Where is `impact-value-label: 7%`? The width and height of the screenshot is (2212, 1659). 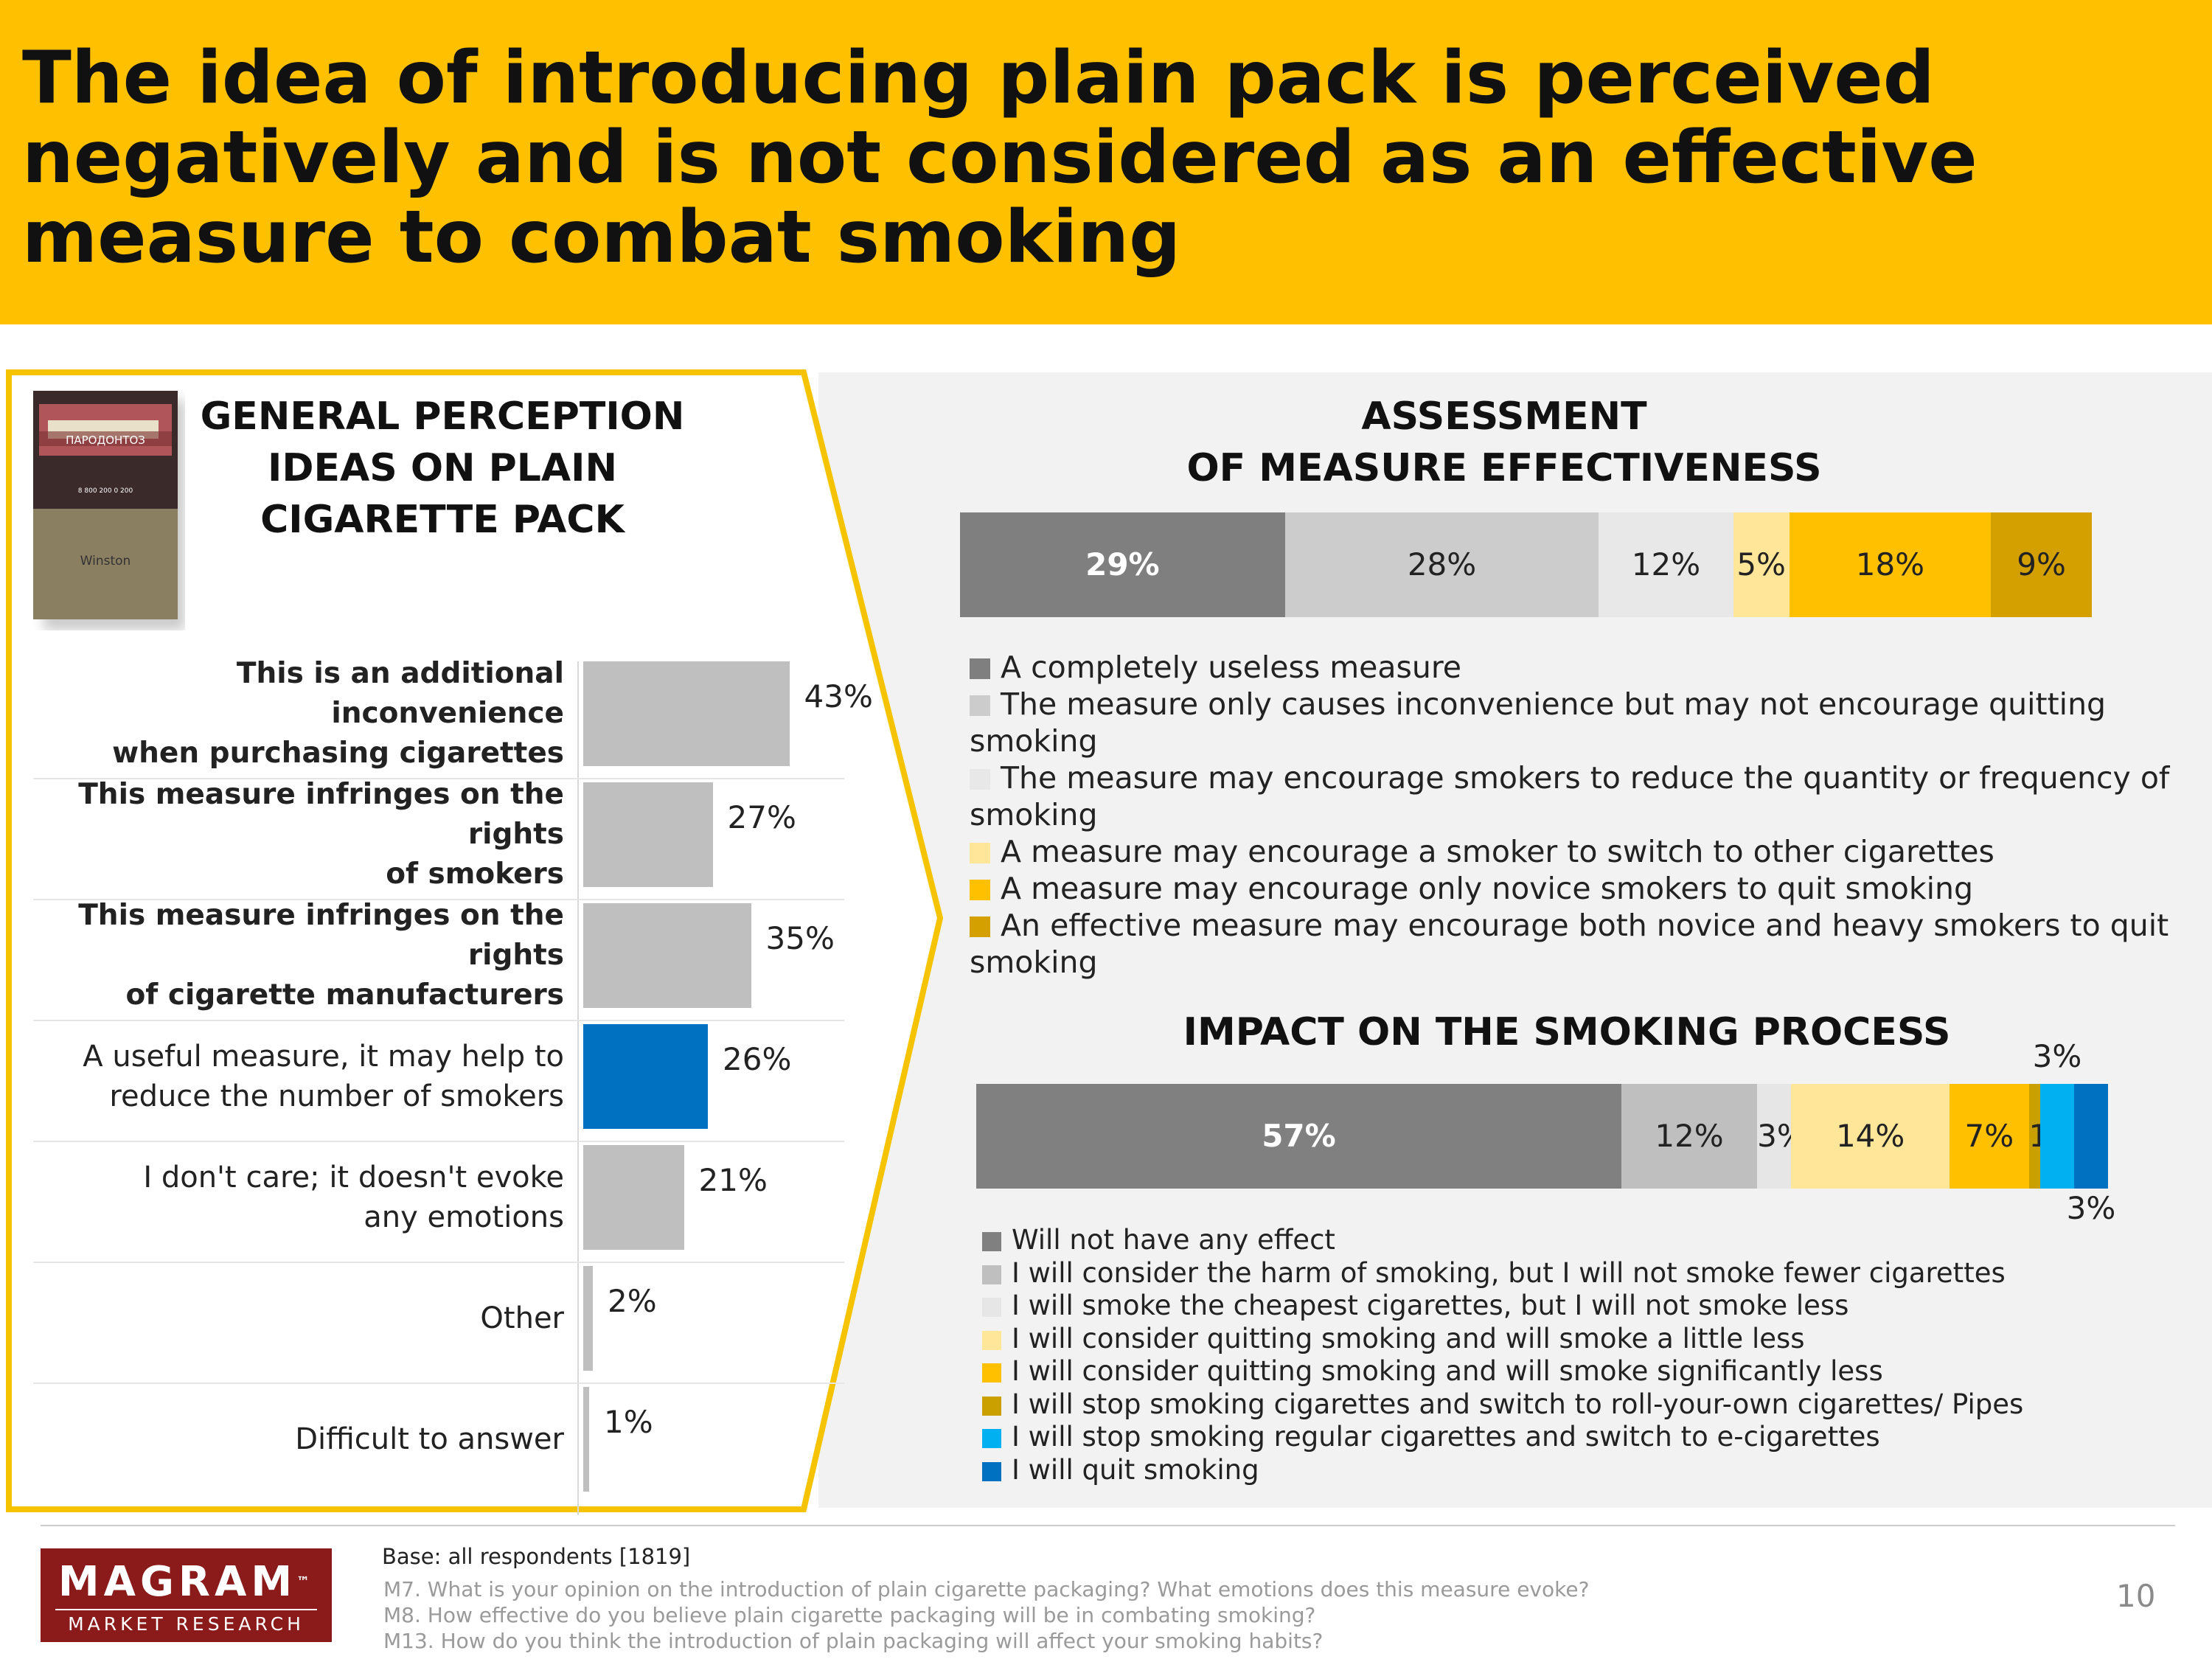
impact-value-label: 7% is located at coordinates (1989, 1136).